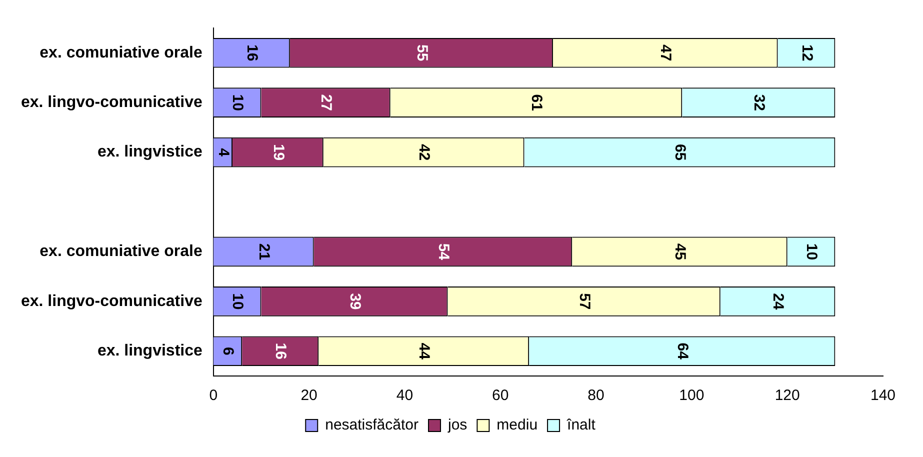 This screenshot has height=457, width=923. Describe the element at coordinates (223, 153) in the screenshot. I see `data-label: 4` at that location.